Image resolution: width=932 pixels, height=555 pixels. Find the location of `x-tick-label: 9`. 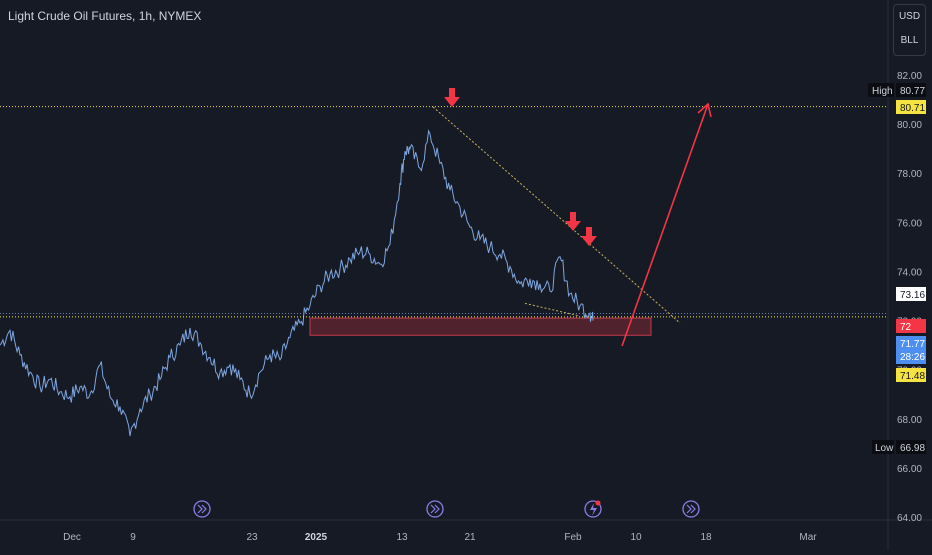

x-tick-label: 9 is located at coordinates (133, 537).